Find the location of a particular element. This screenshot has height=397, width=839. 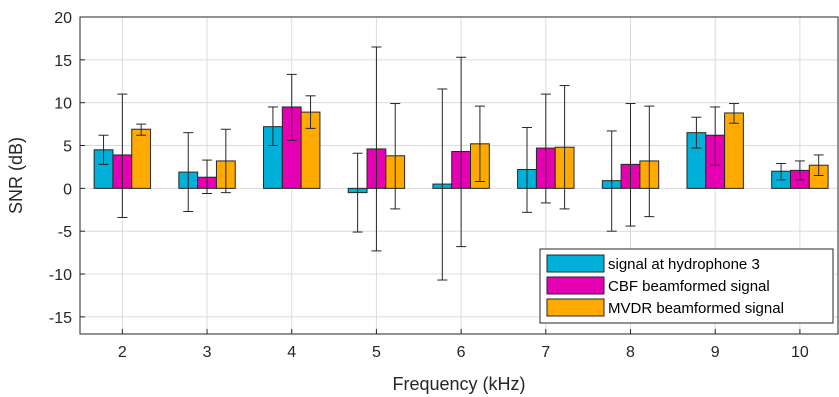

x-tick-label: 7 is located at coordinates (545, 352).